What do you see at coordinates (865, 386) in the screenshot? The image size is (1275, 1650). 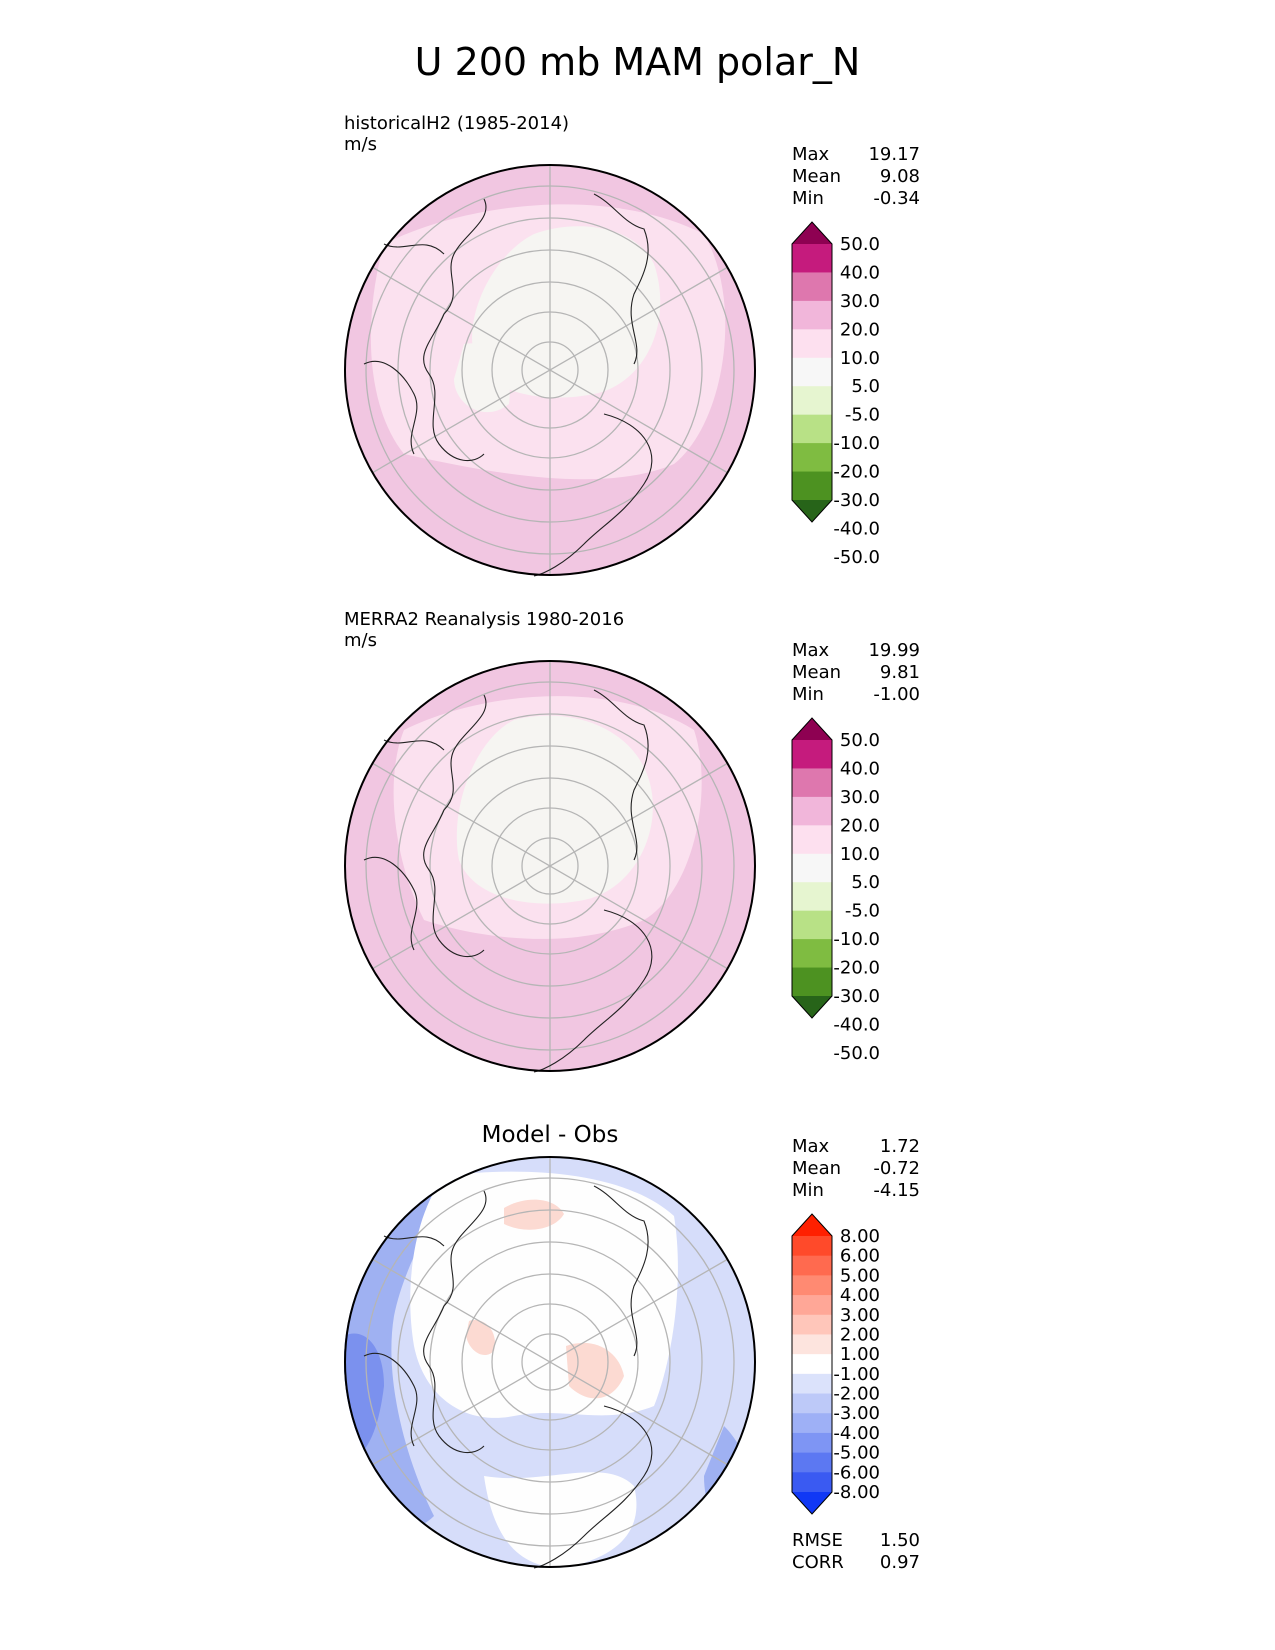 I see `colorbar-tick-label: 5.0` at bounding box center [865, 386].